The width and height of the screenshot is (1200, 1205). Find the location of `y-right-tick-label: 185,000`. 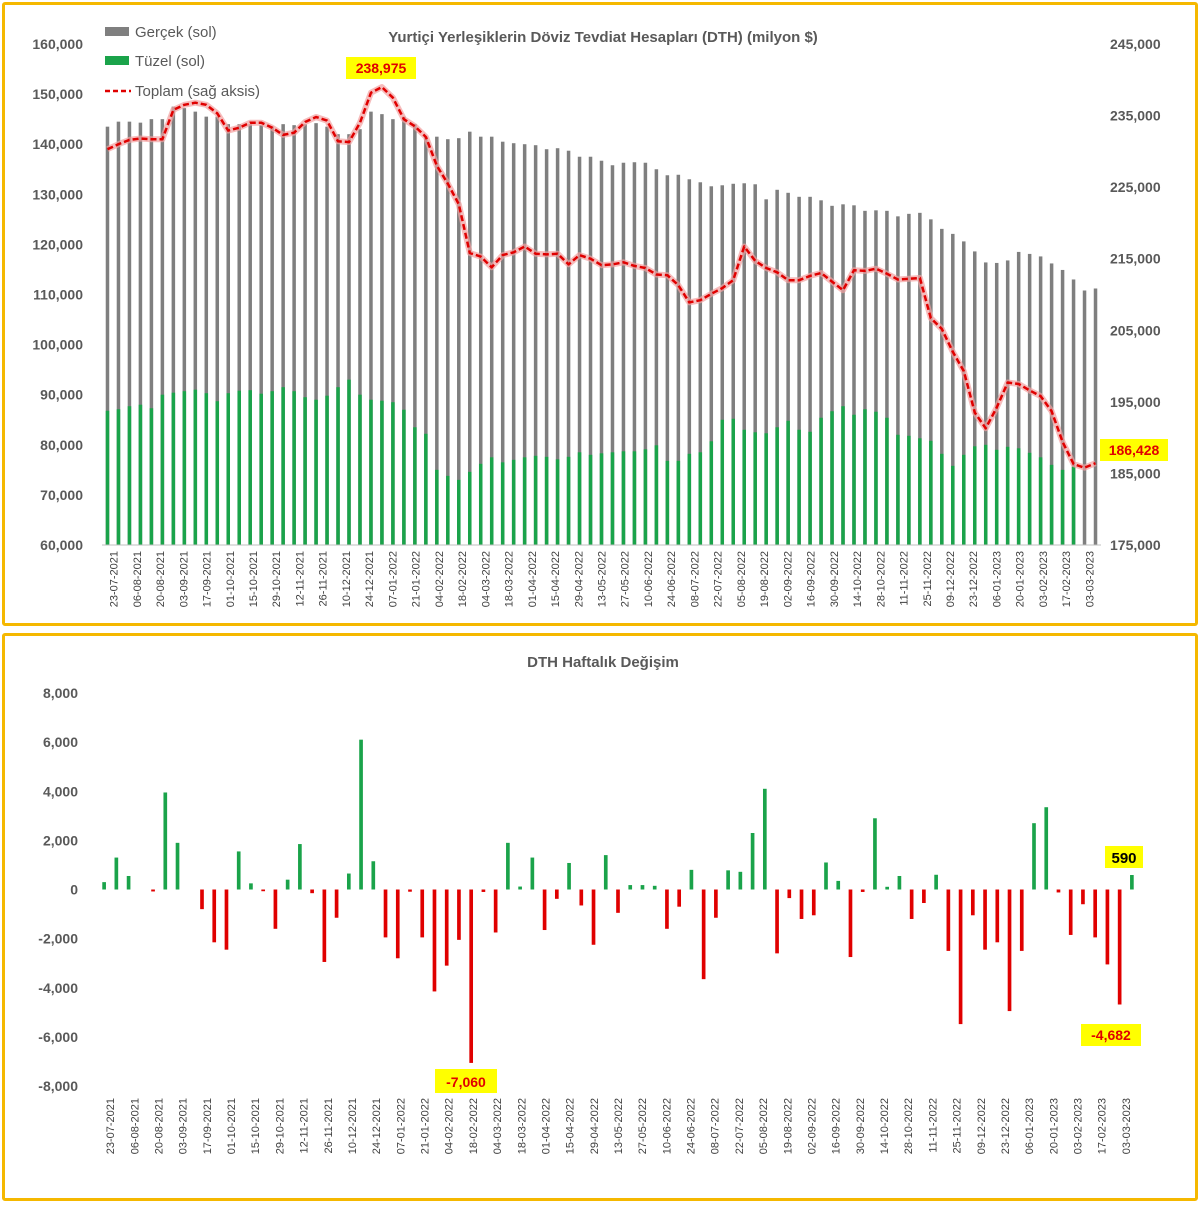

y-right-tick-label: 185,000 is located at coordinates (1135, 473).